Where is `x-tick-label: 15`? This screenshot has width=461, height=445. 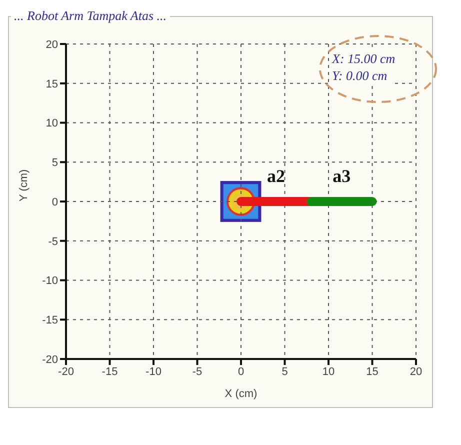 x-tick-label: 15 is located at coordinates (372, 372).